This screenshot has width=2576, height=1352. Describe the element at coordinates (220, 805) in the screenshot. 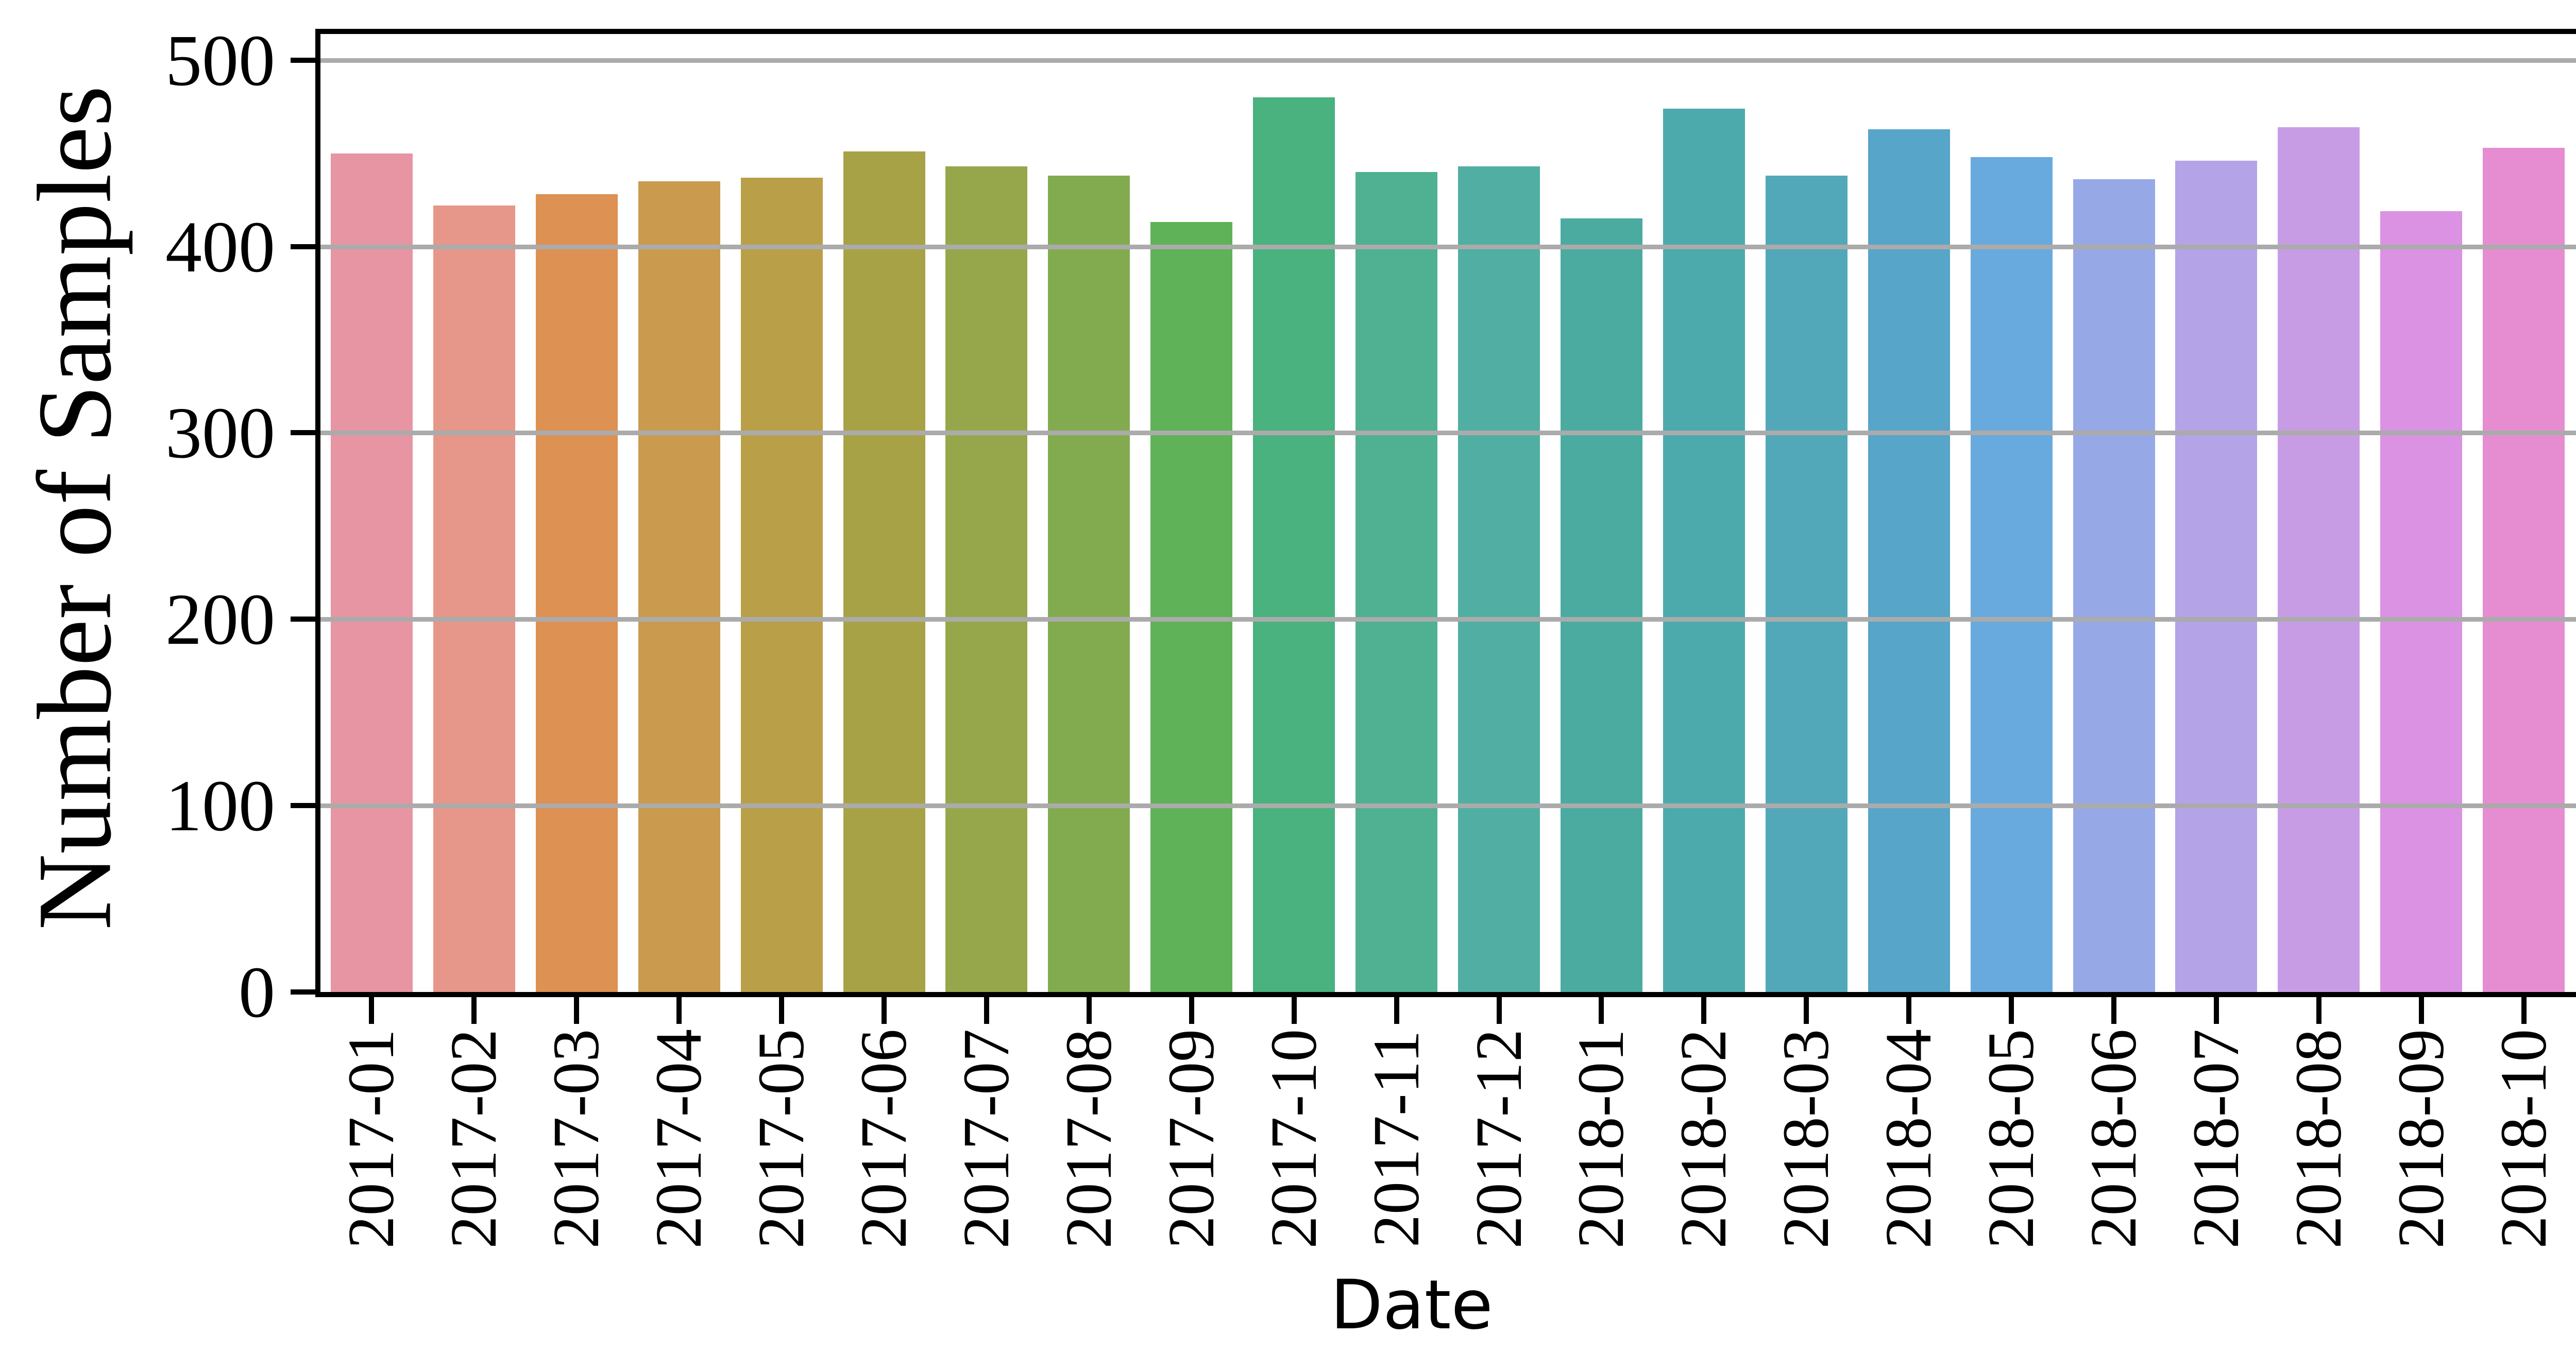

I see `y-tick-label-100: 100` at that location.